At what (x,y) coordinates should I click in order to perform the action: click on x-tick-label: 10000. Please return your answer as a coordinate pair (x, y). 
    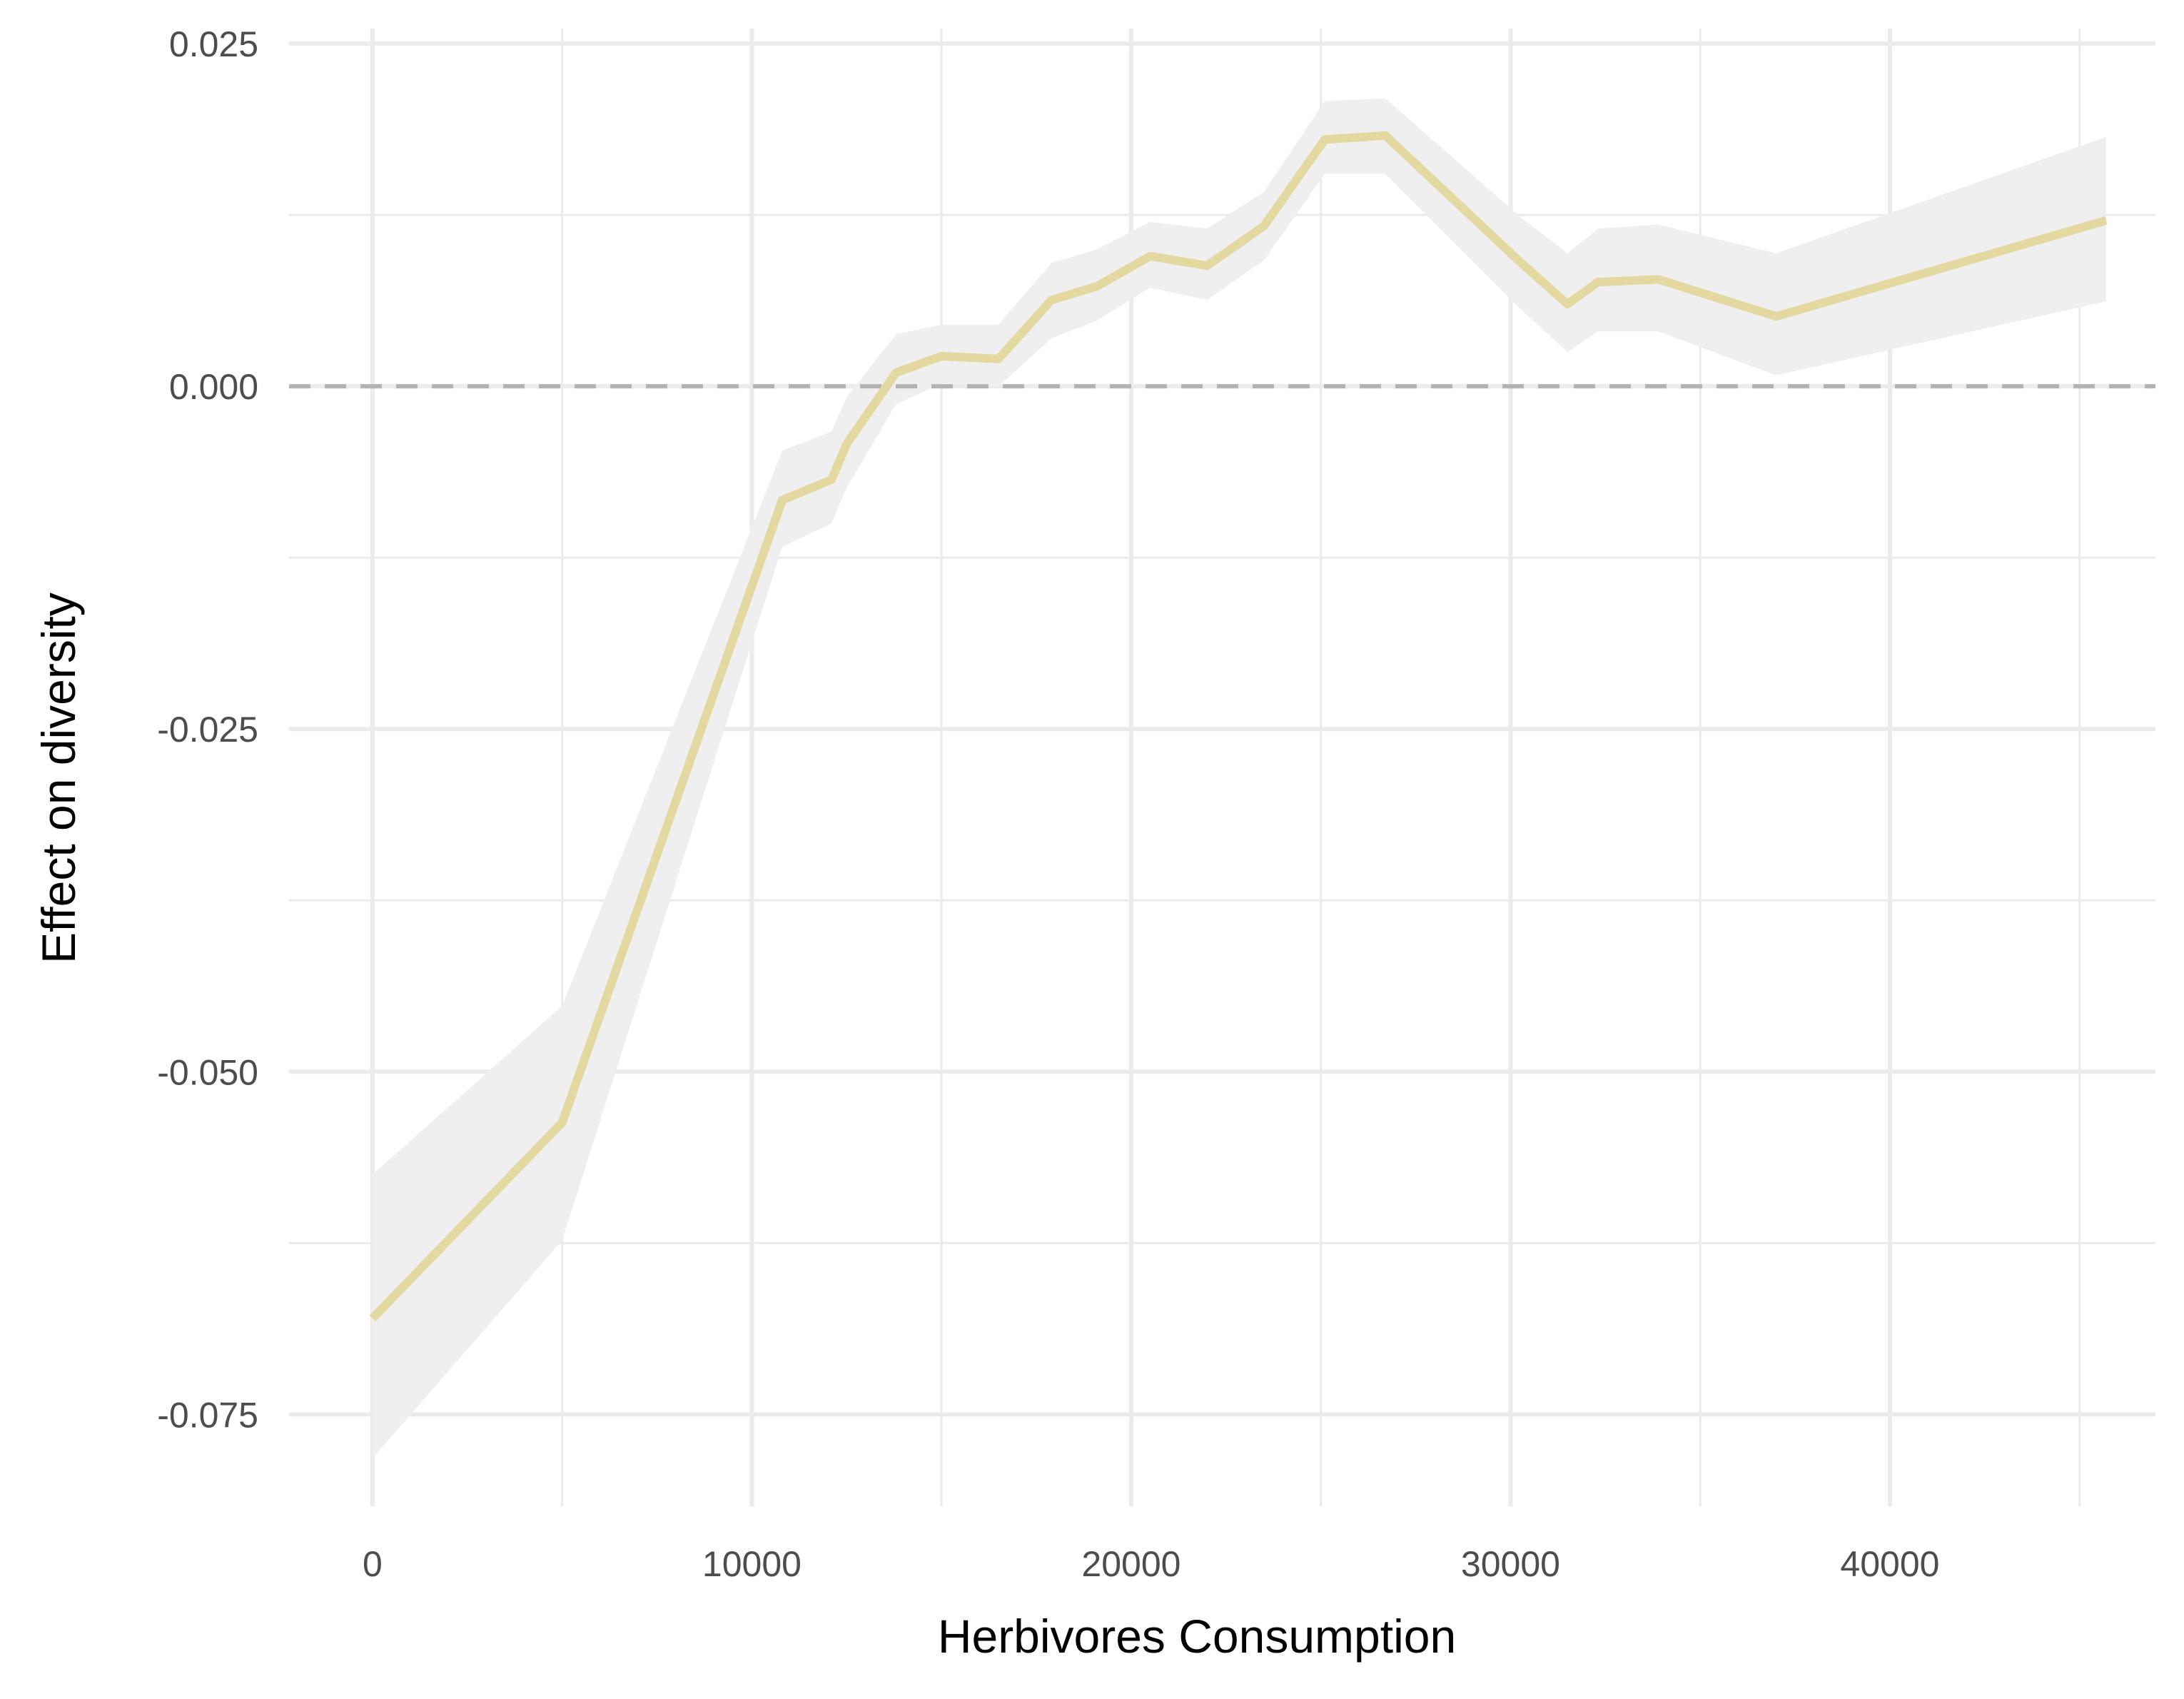
    Looking at the image, I should click on (752, 1564).